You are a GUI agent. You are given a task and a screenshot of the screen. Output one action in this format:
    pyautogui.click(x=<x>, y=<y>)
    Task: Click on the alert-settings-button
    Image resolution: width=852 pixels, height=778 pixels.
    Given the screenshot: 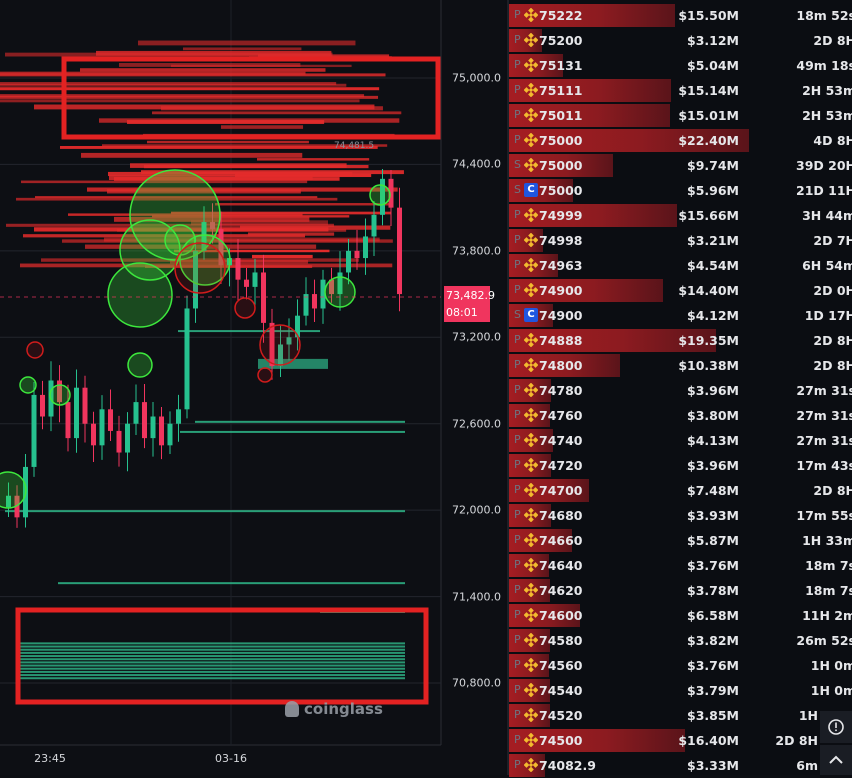 What is the action you would take?
    pyautogui.click(x=836, y=727)
    